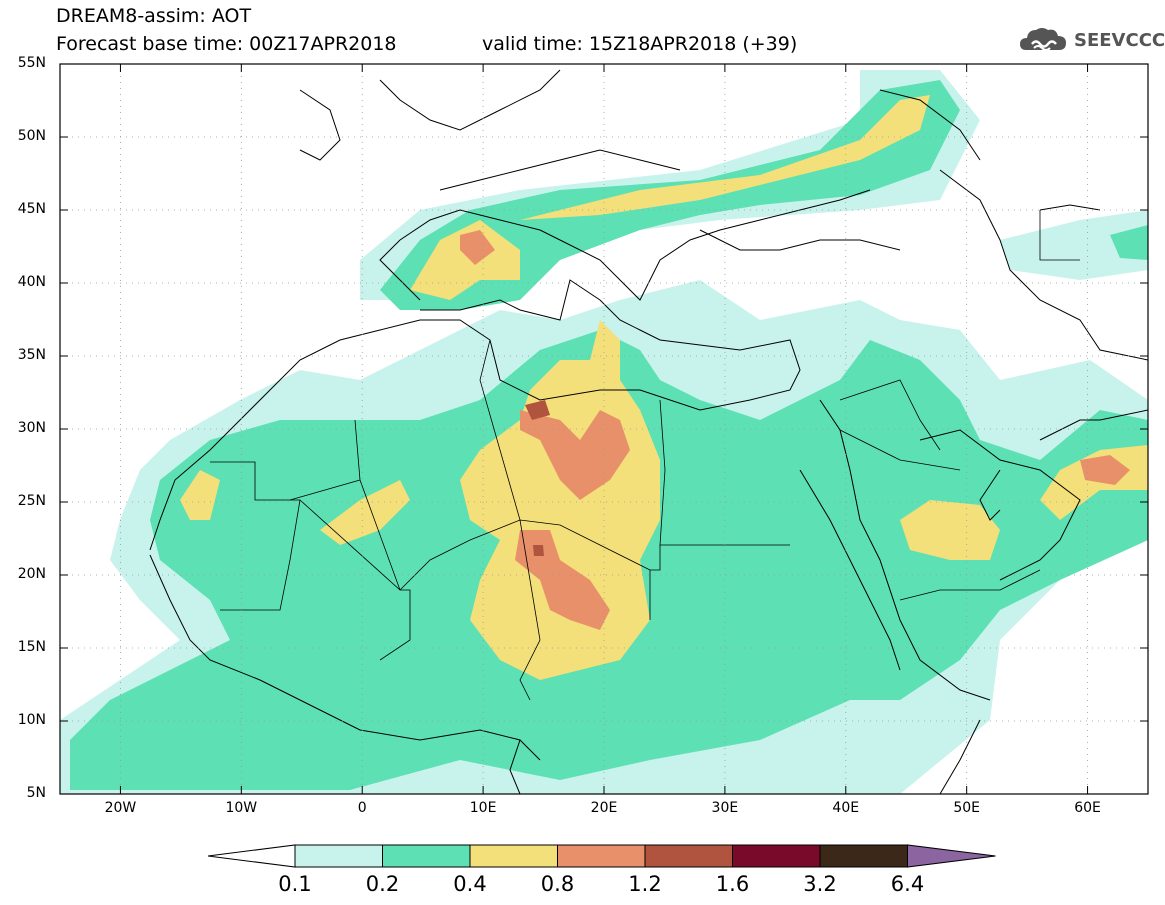  What do you see at coordinates (557, 884) in the screenshot?
I see `colorbar-tick-label: 0.8` at bounding box center [557, 884].